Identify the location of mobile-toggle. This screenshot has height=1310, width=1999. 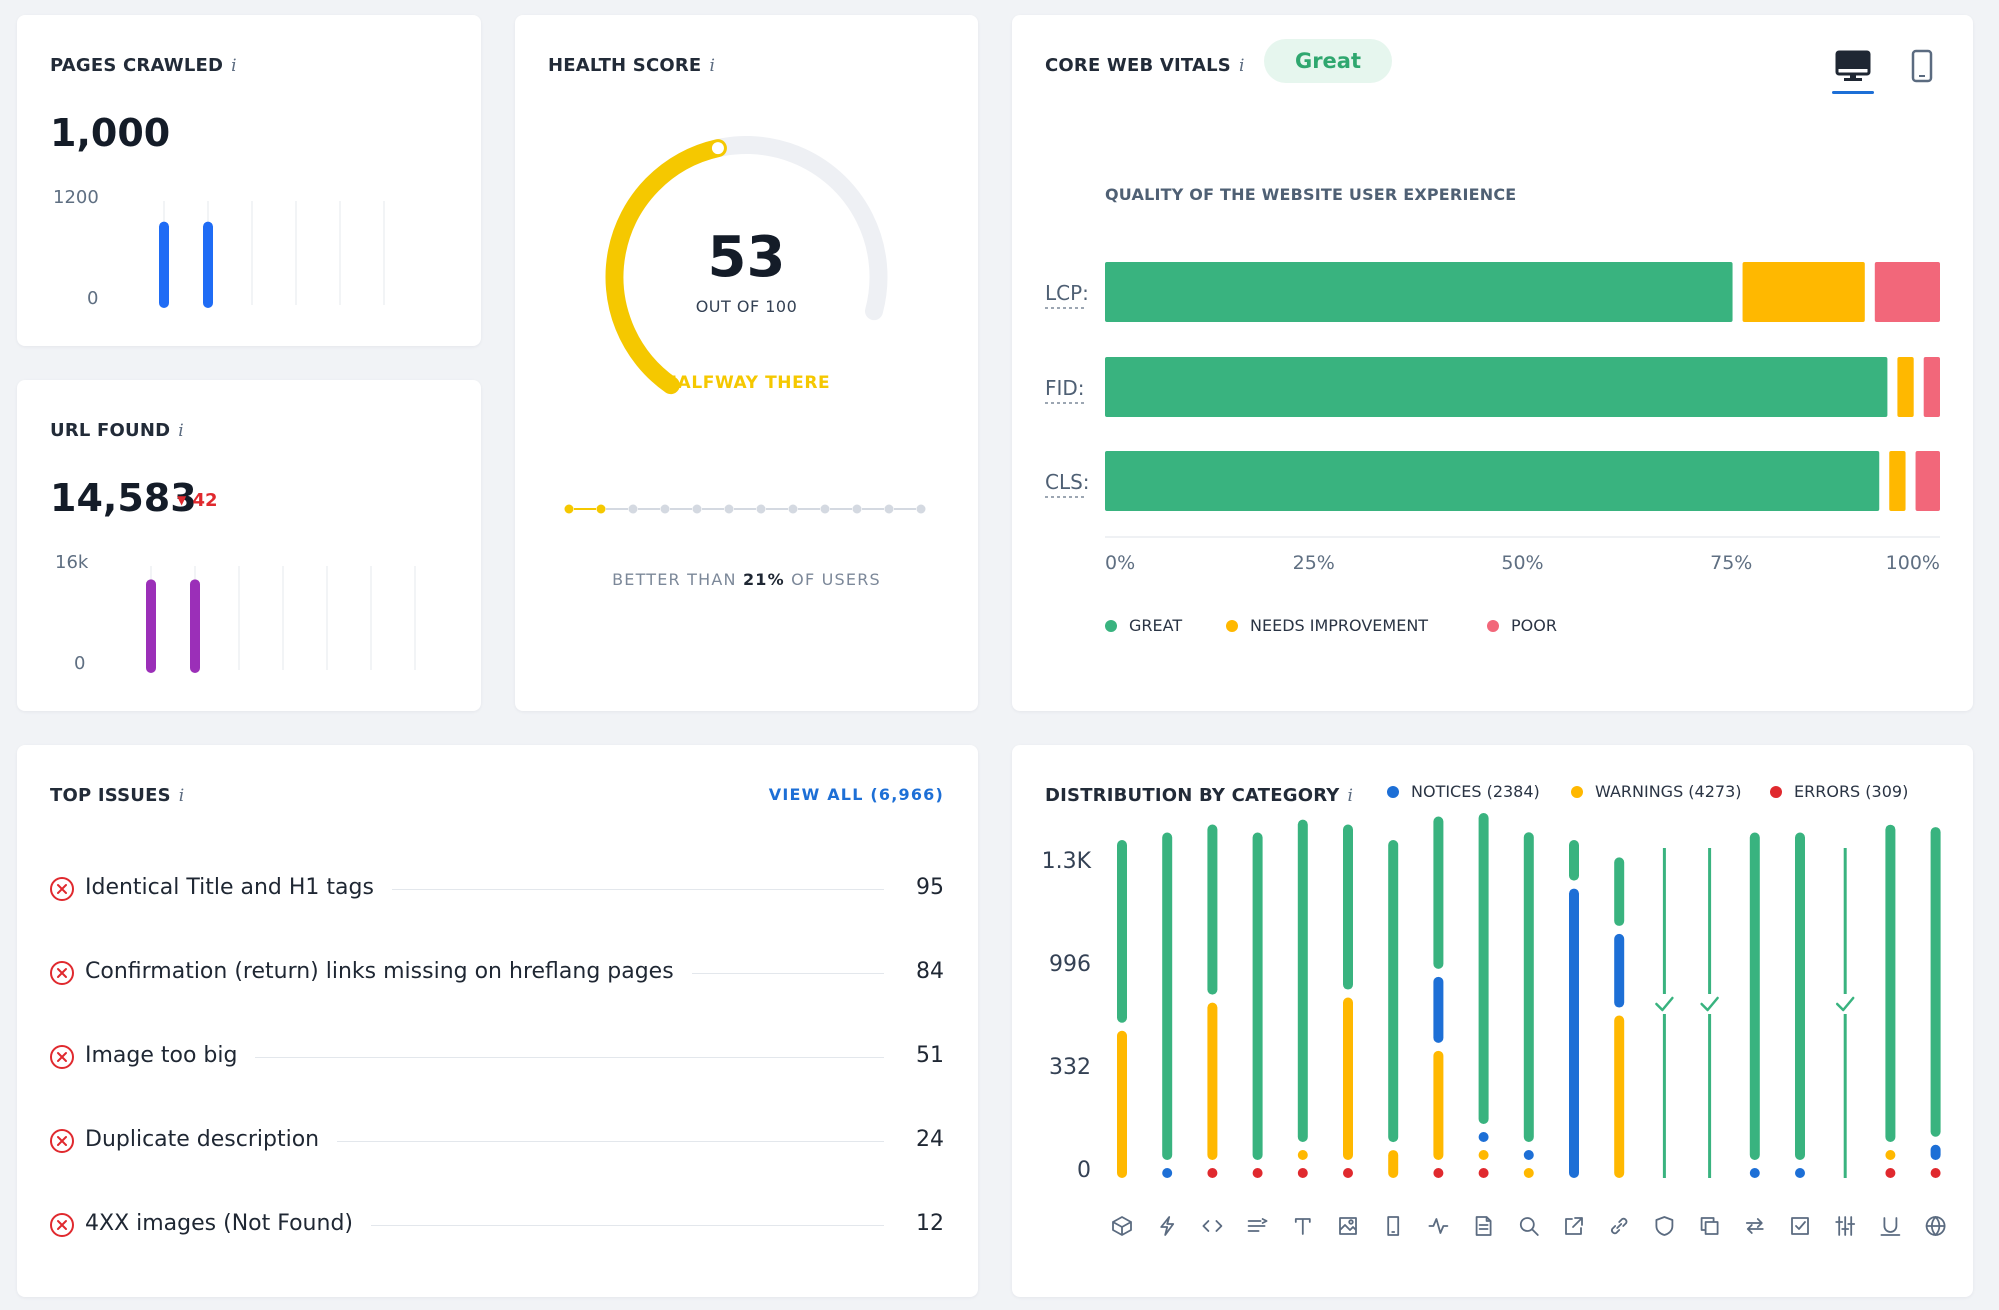
(1922, 67).